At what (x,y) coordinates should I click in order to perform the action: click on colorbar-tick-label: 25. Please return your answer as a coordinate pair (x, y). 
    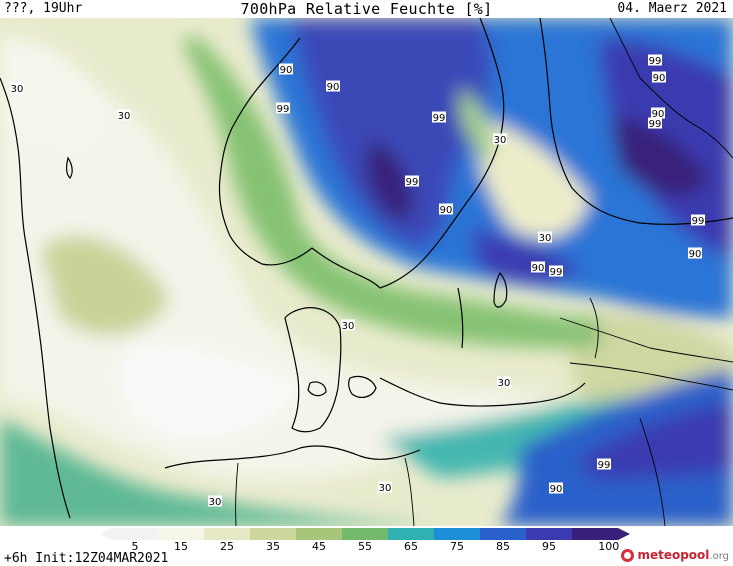
    Looking at the image, I should click on (227, 546).